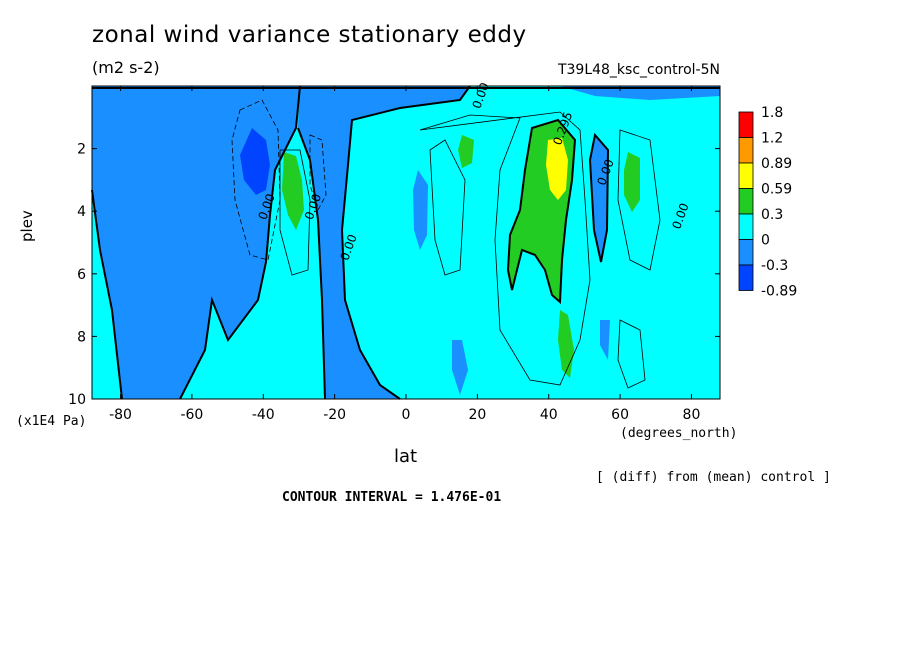  What do you see at coordinates (191, 415) in the screenshot?
I see `x-tick-label: -60` at bounding box center [191, 415].